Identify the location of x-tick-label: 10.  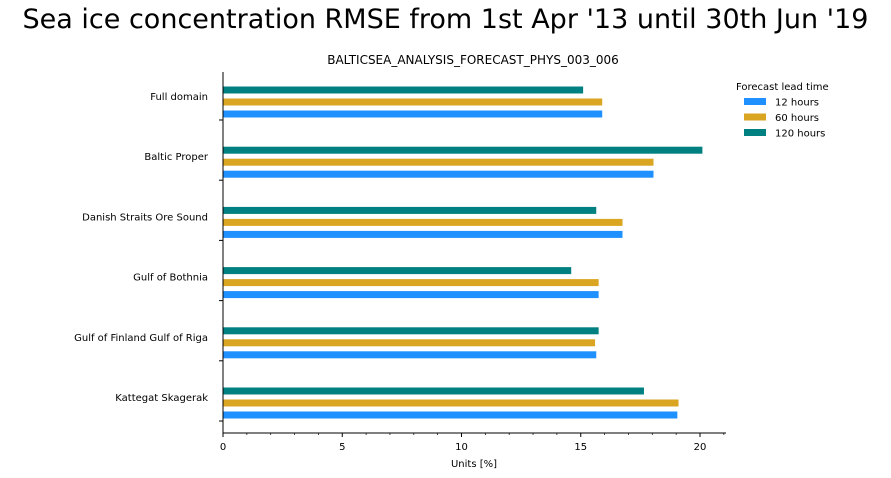
(461, 447).